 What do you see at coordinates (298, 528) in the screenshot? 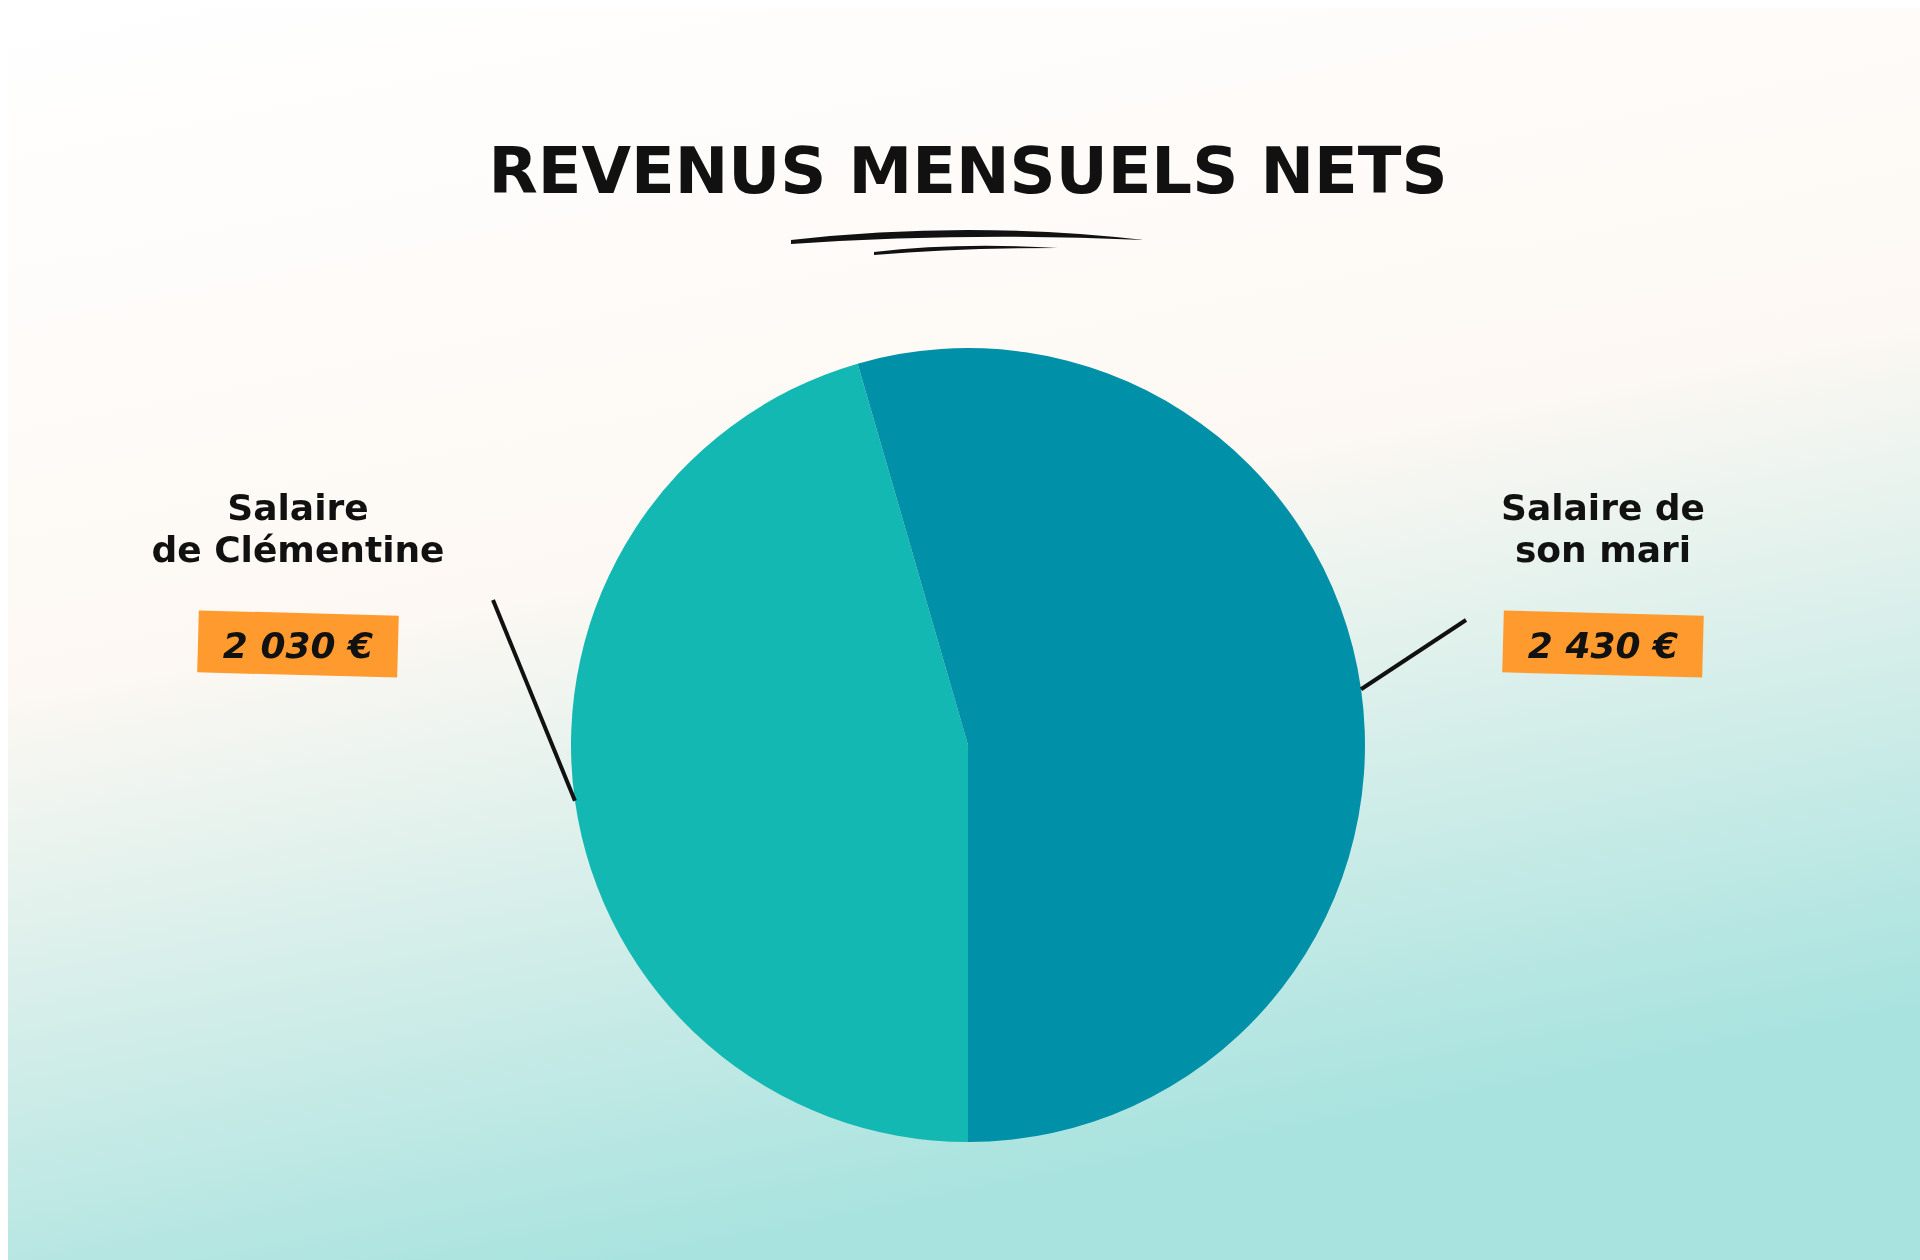
I see `slice-label: Salaire de Clémentine` at bounding box center [298, 528].